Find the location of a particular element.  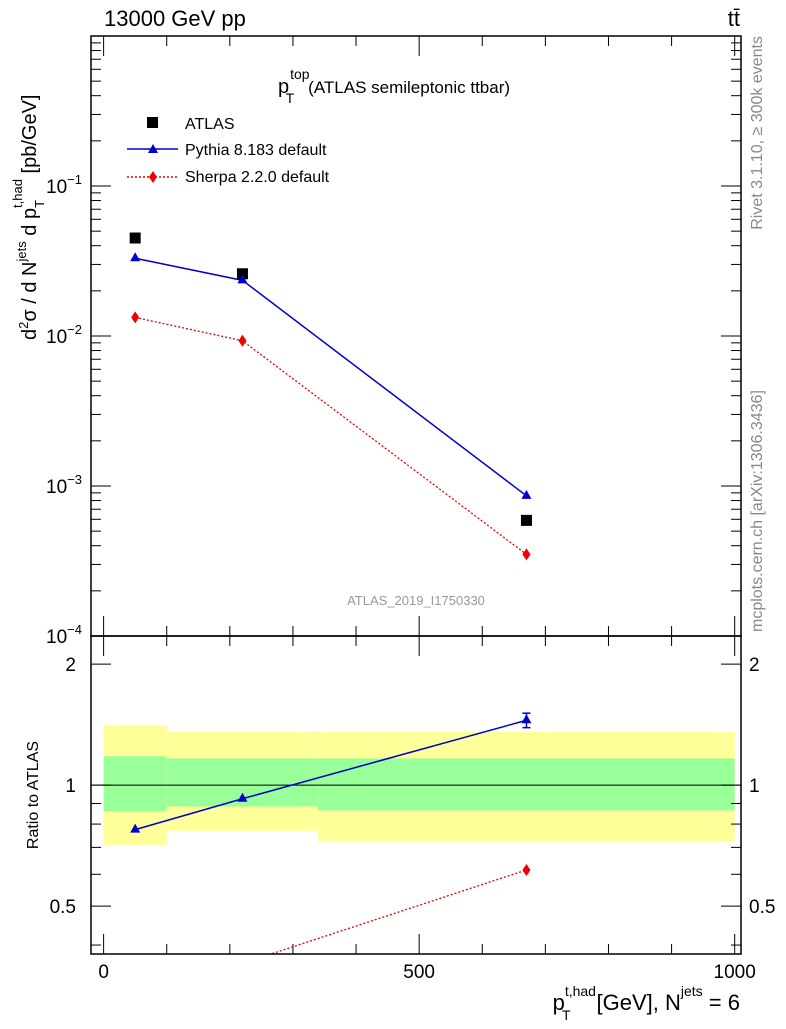

legend-atlas-marker is located at coordinates (152, 122).